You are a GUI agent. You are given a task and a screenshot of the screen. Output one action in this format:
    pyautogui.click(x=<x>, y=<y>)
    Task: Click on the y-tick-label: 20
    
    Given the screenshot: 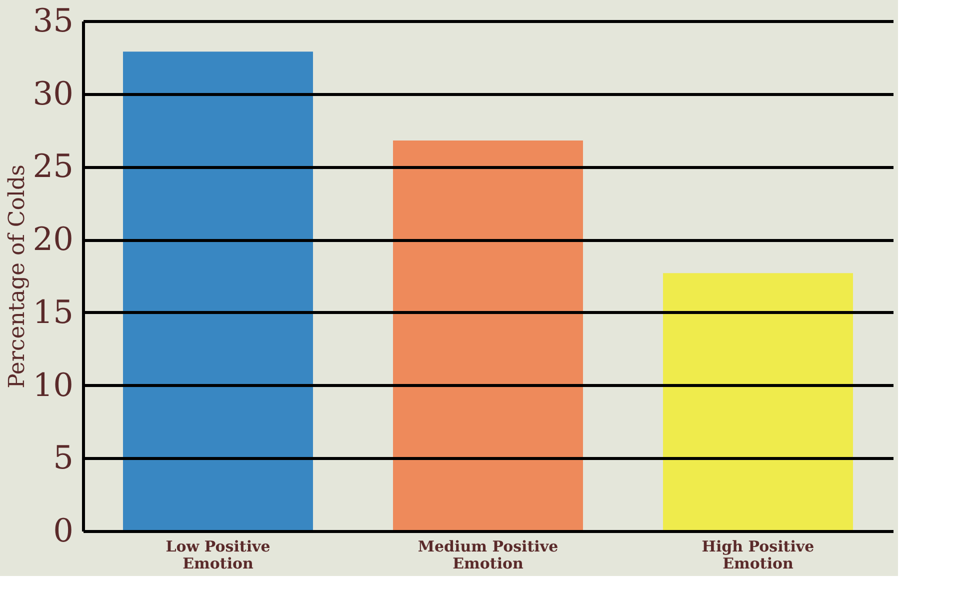 What is the action you would take?
    pyautogui.click(x=53, y=239)
    